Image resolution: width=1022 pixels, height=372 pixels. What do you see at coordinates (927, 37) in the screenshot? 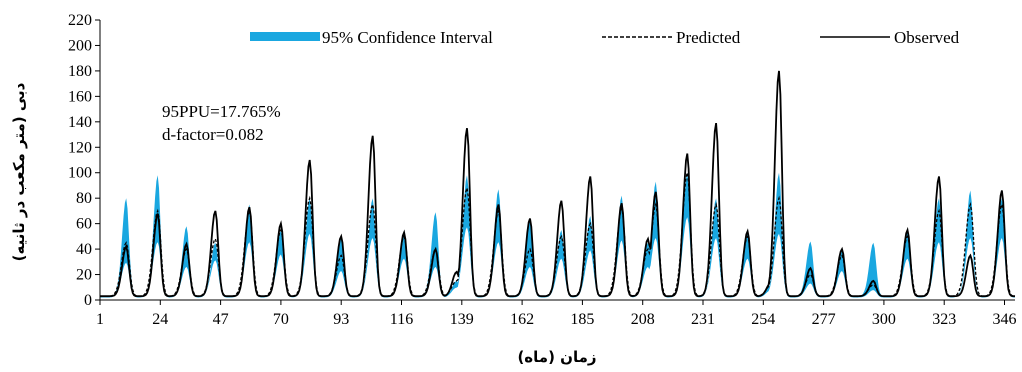
I see `legend-label-observed: Observed` at bounding box center [927, 37].